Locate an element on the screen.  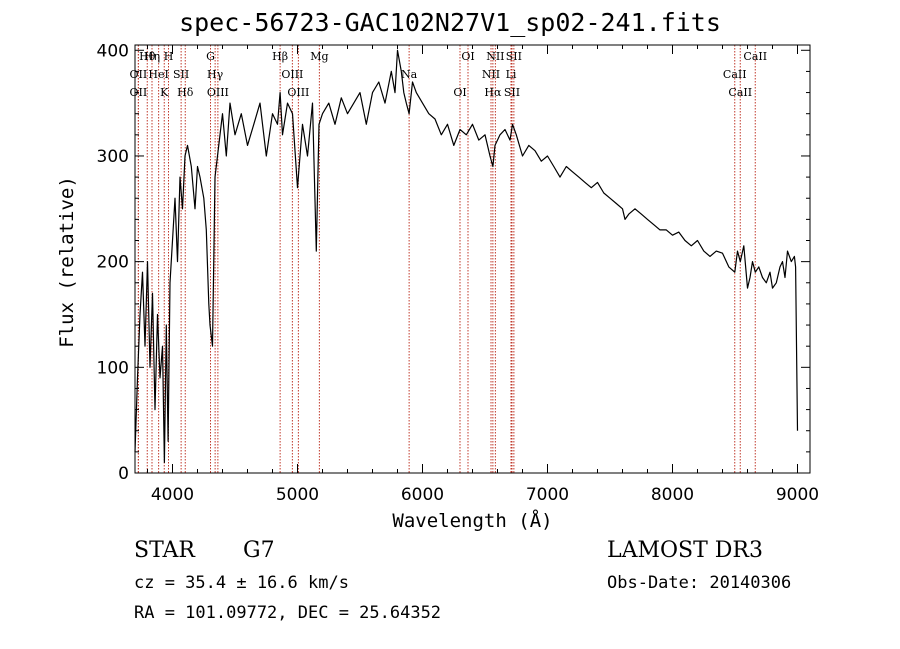
coordinates: RA = 101.09772, DEC = 25.64352 is located at coordinates (288, 613).